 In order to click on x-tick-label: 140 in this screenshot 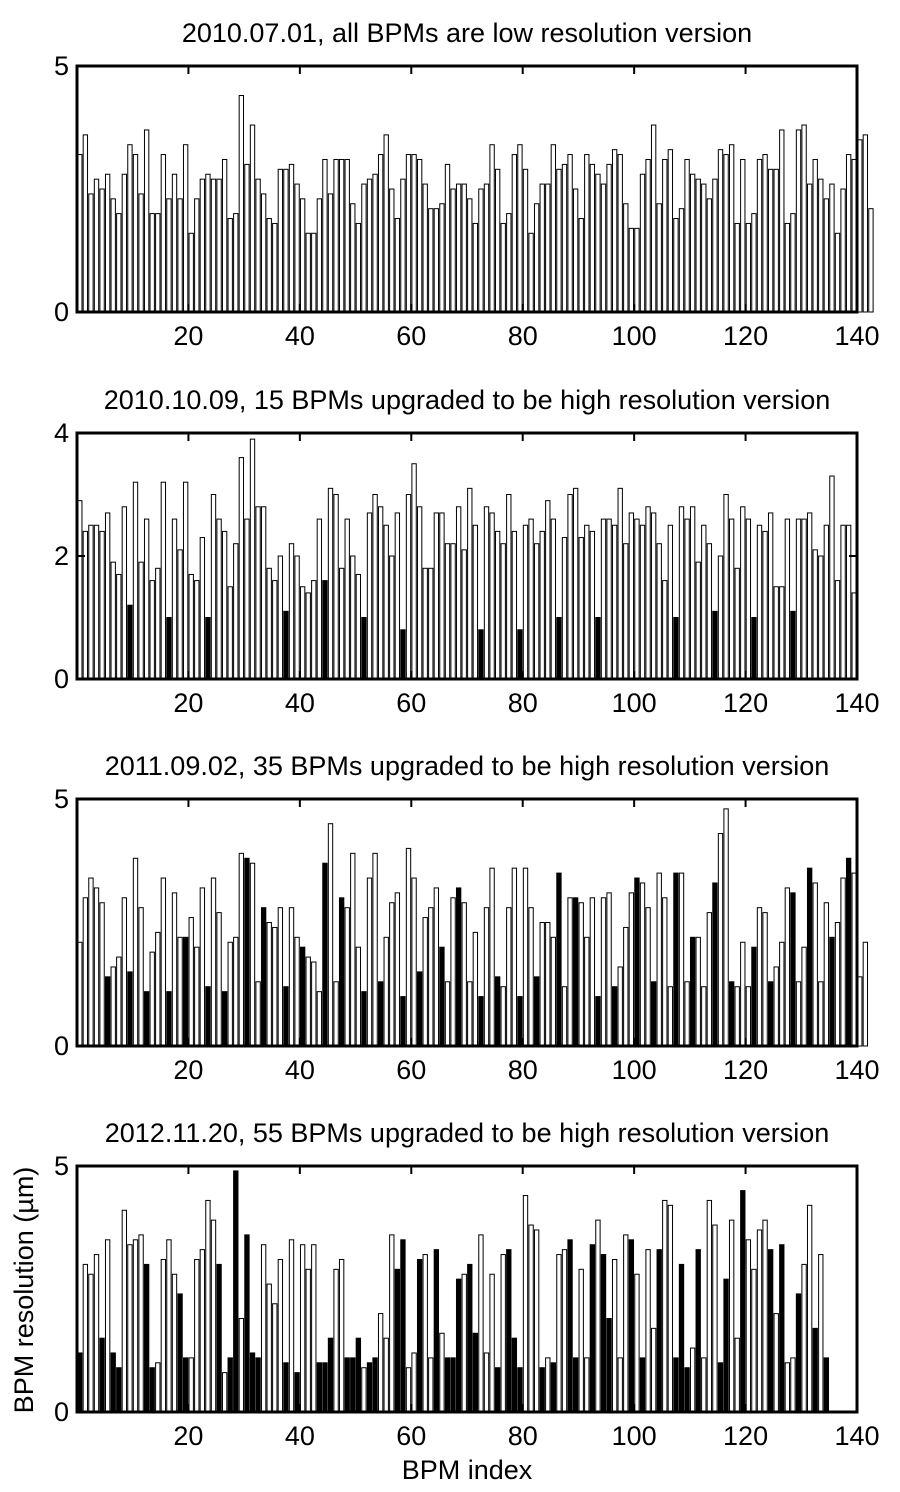, I will do `click(856, 703)`.